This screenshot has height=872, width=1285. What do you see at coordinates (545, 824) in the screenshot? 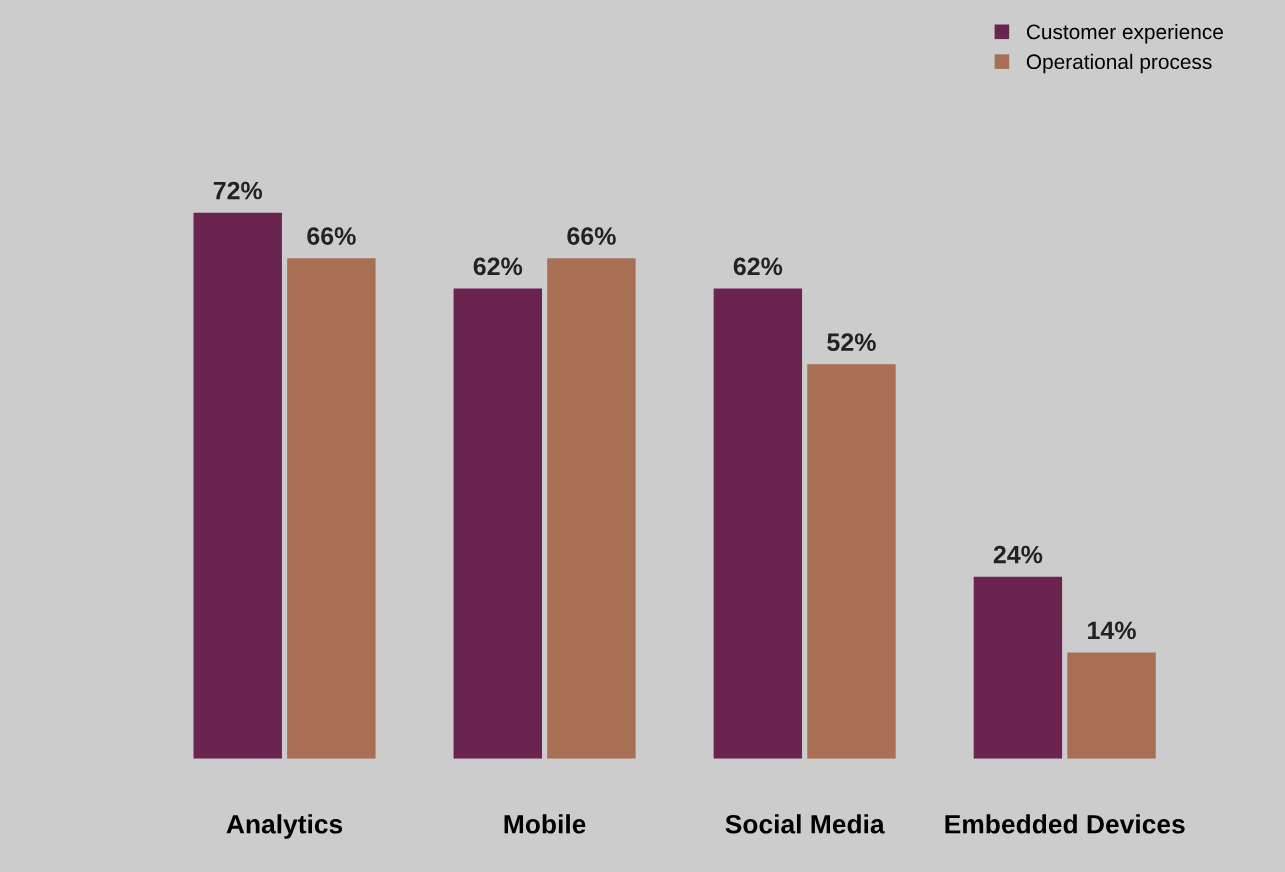
I see `x-tick-label: Mobile` at bounding box center [545, 824].